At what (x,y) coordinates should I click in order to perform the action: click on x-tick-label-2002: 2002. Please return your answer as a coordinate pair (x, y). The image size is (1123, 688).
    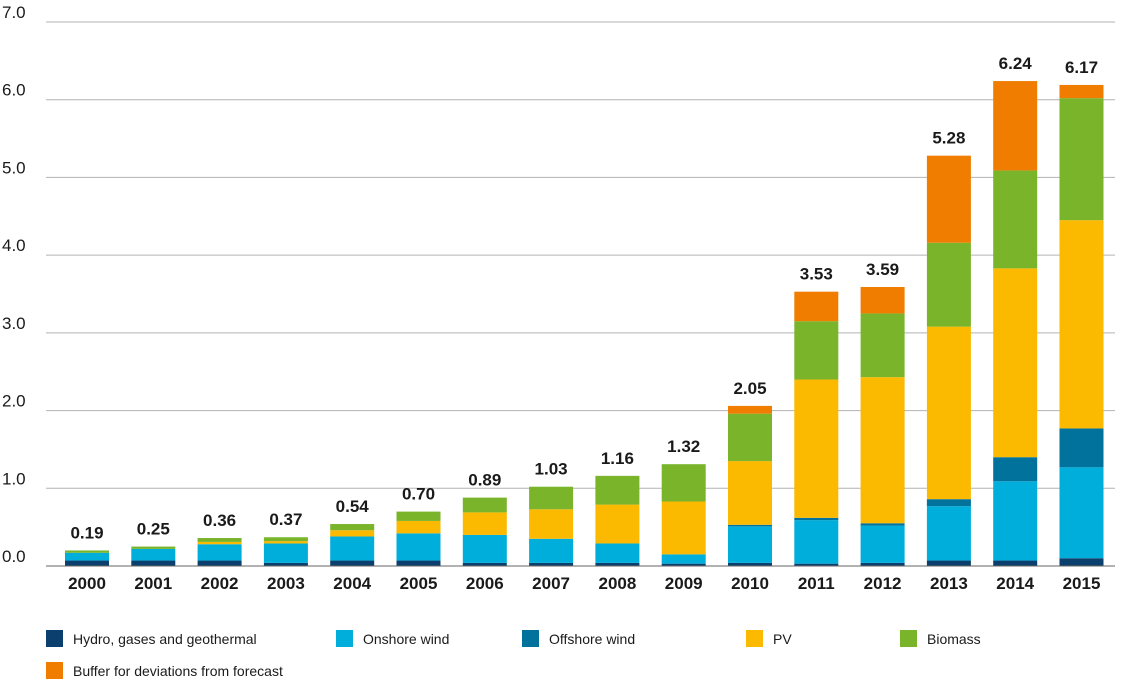
    Looking at the image, I should click on (220, 583).